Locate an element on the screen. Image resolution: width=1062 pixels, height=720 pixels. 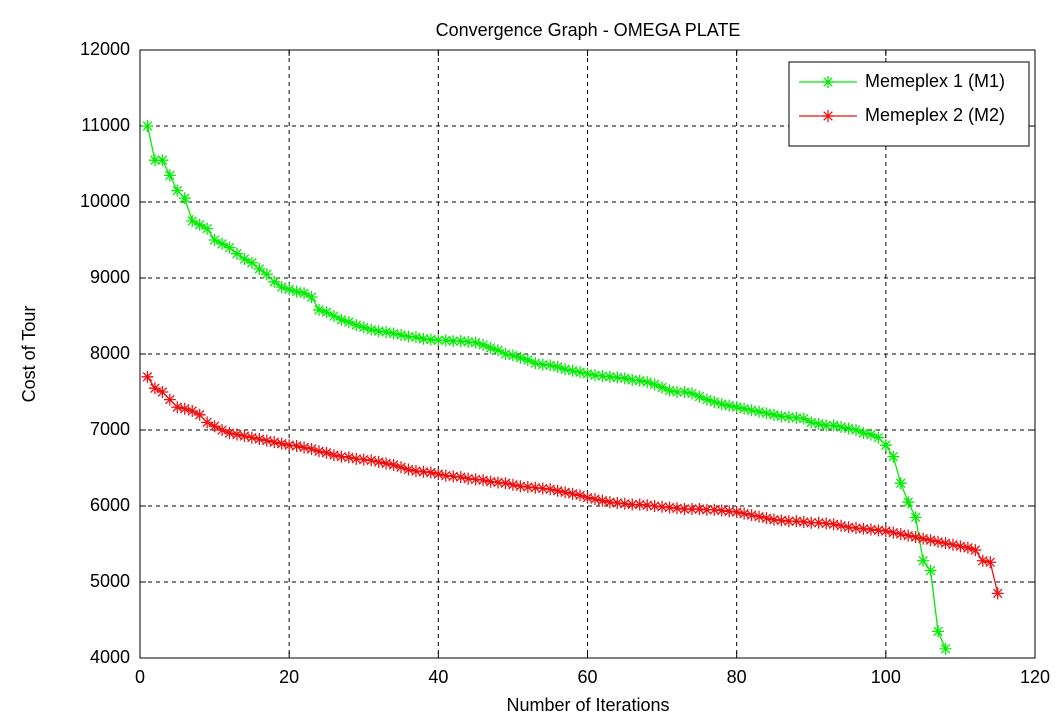
x-tick-label: 20 is located at coordinates (289, 677).